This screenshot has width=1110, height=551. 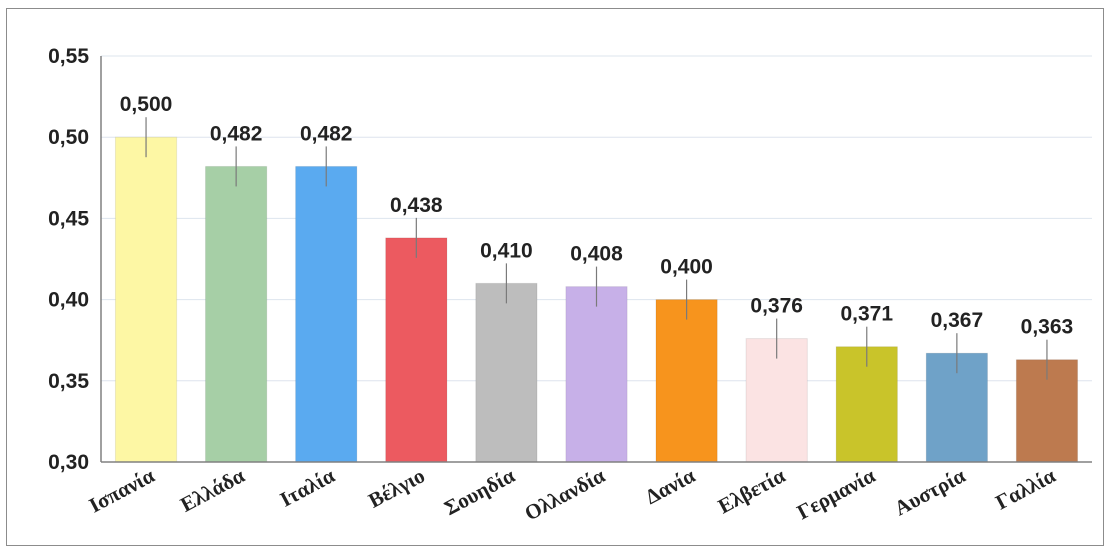 What do you see at coordinates (68, 381) in the screenshot?
I see `y-tick-label: 0,35` at bounding box center [68, 381].